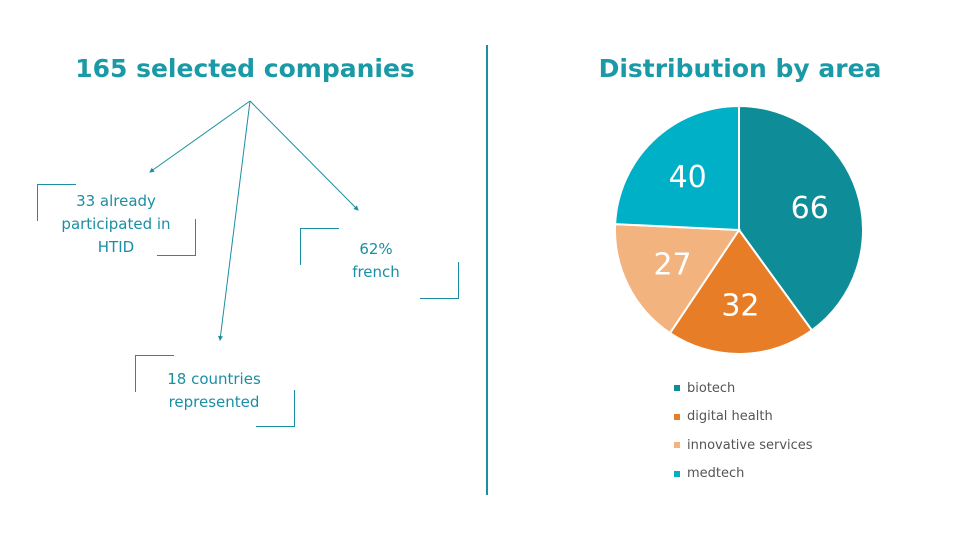  I want to click on pie-label-biotech: 66, so click(810, 208).